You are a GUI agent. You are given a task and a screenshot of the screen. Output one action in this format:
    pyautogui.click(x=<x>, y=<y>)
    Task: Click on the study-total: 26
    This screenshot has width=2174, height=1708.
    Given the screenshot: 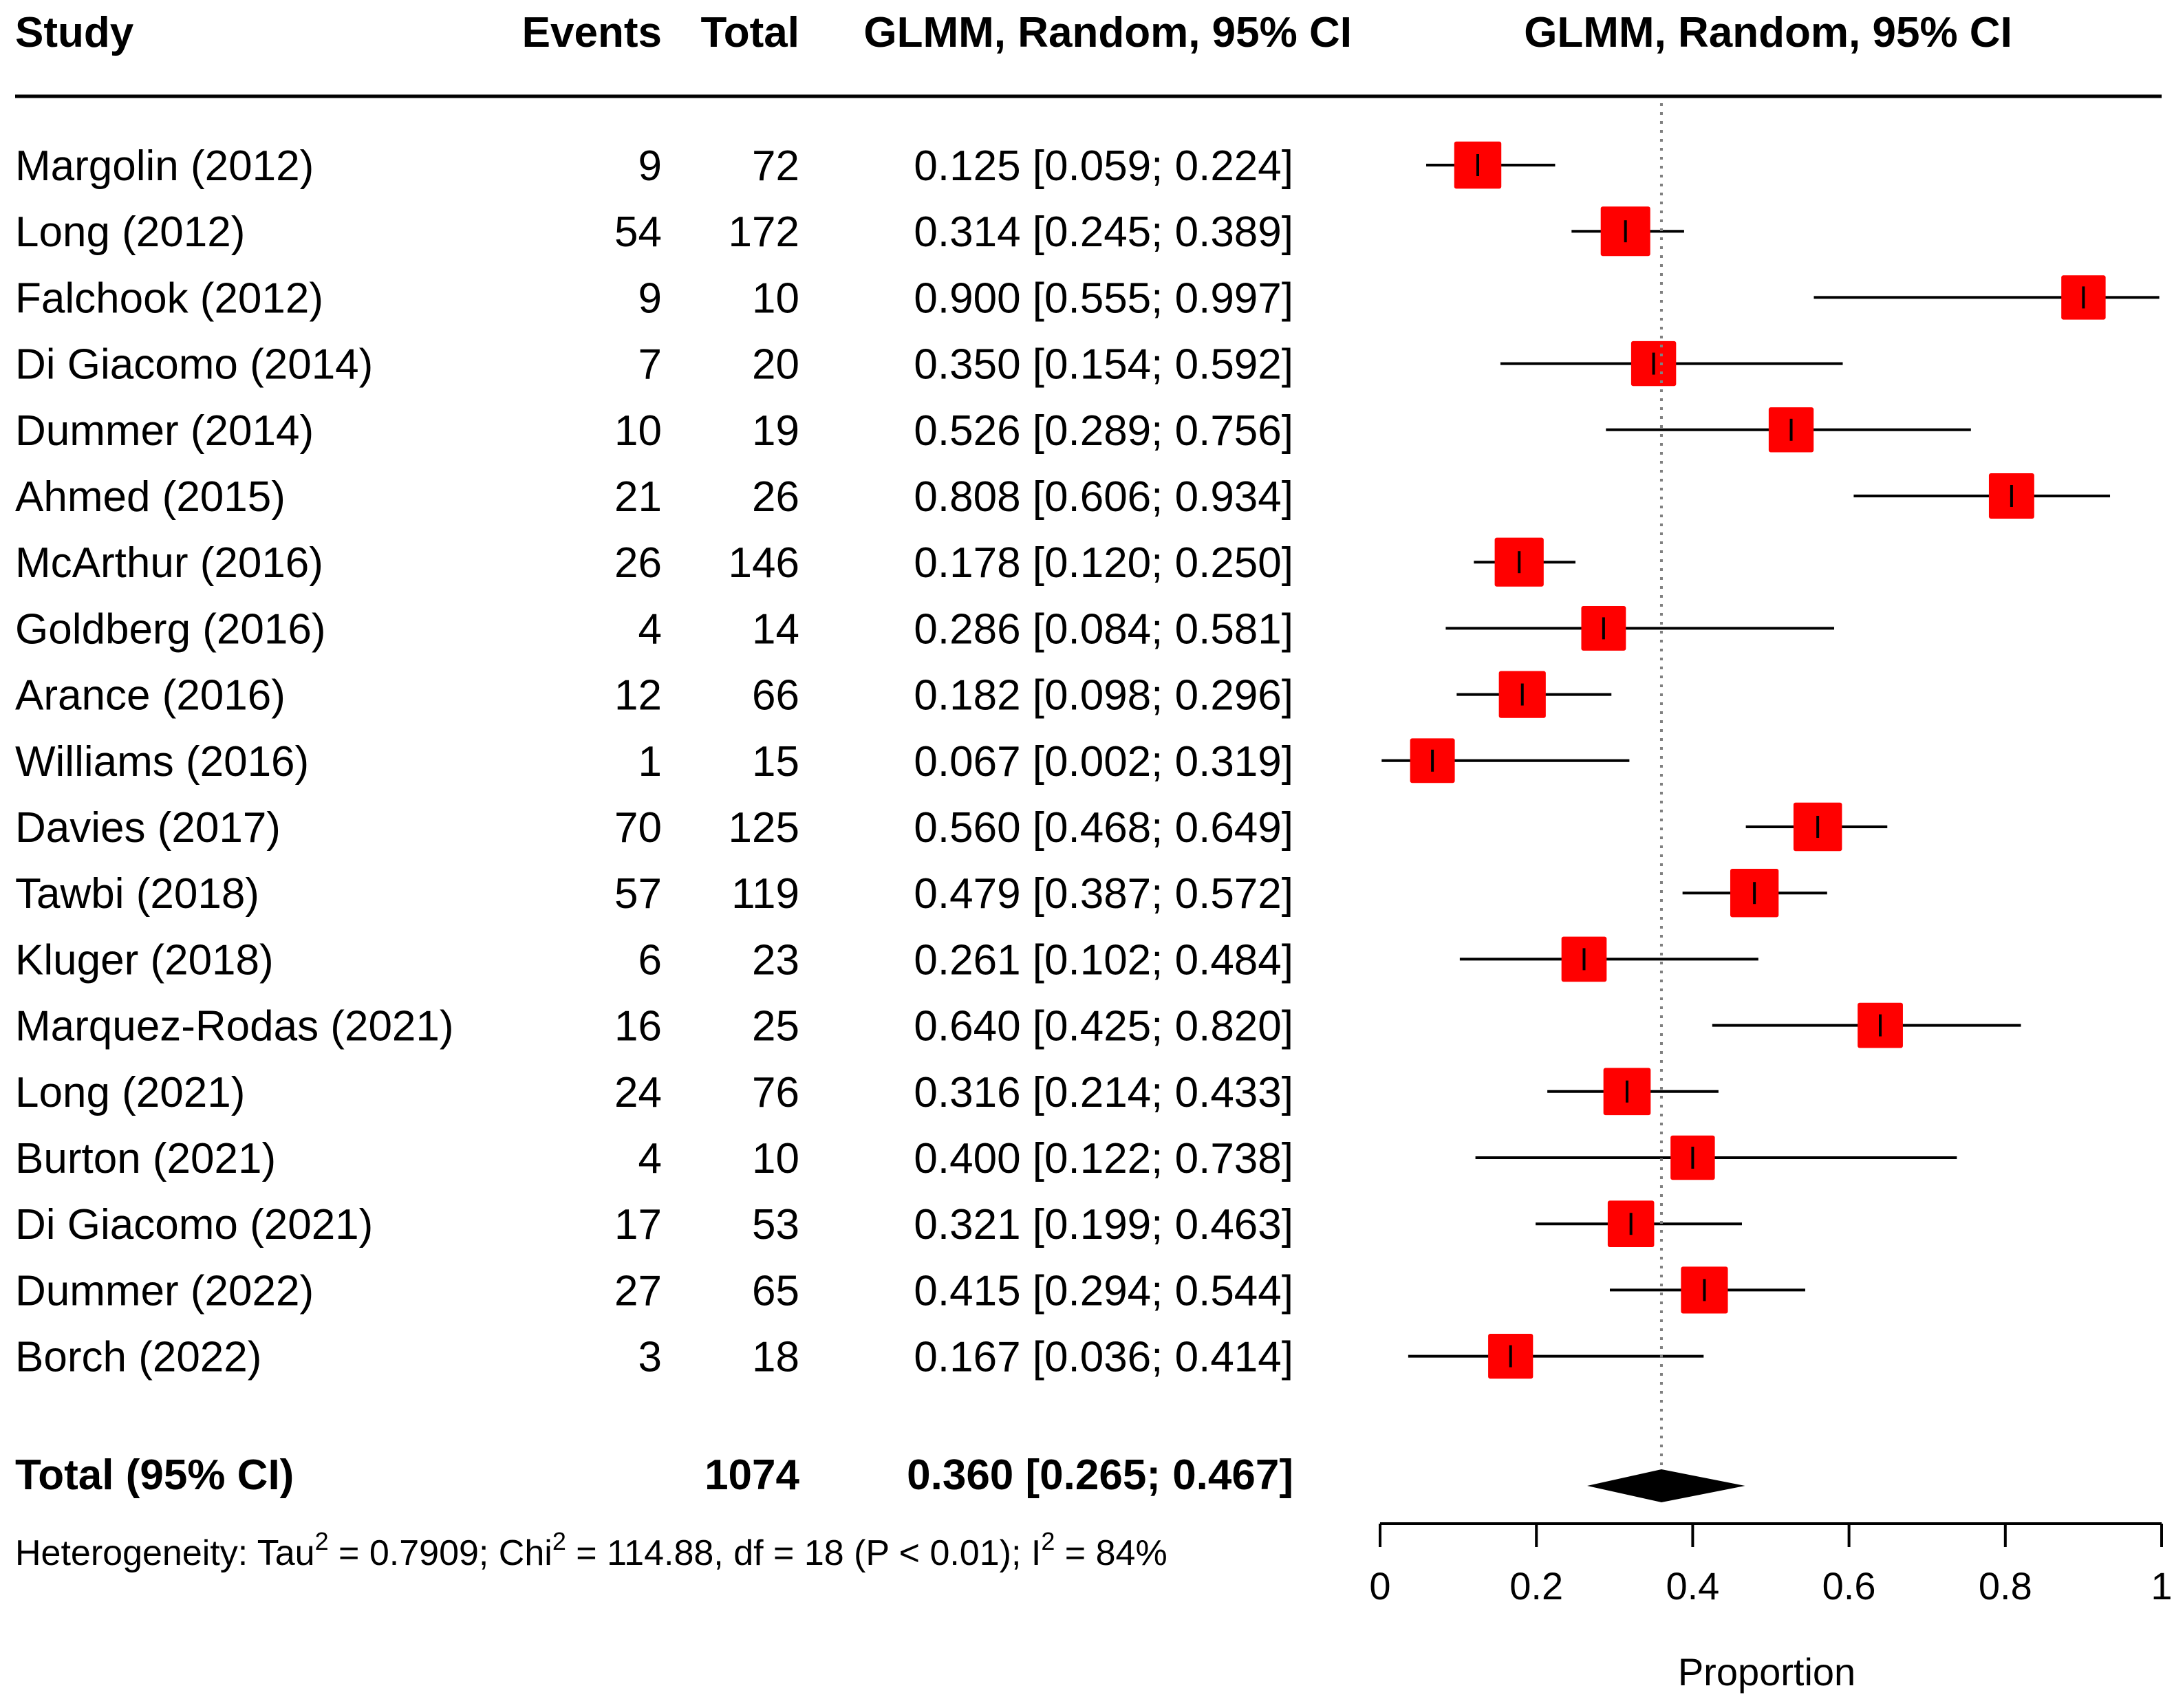 What is the action you would take?
    pyautogui.click(x=775, y=497)
    